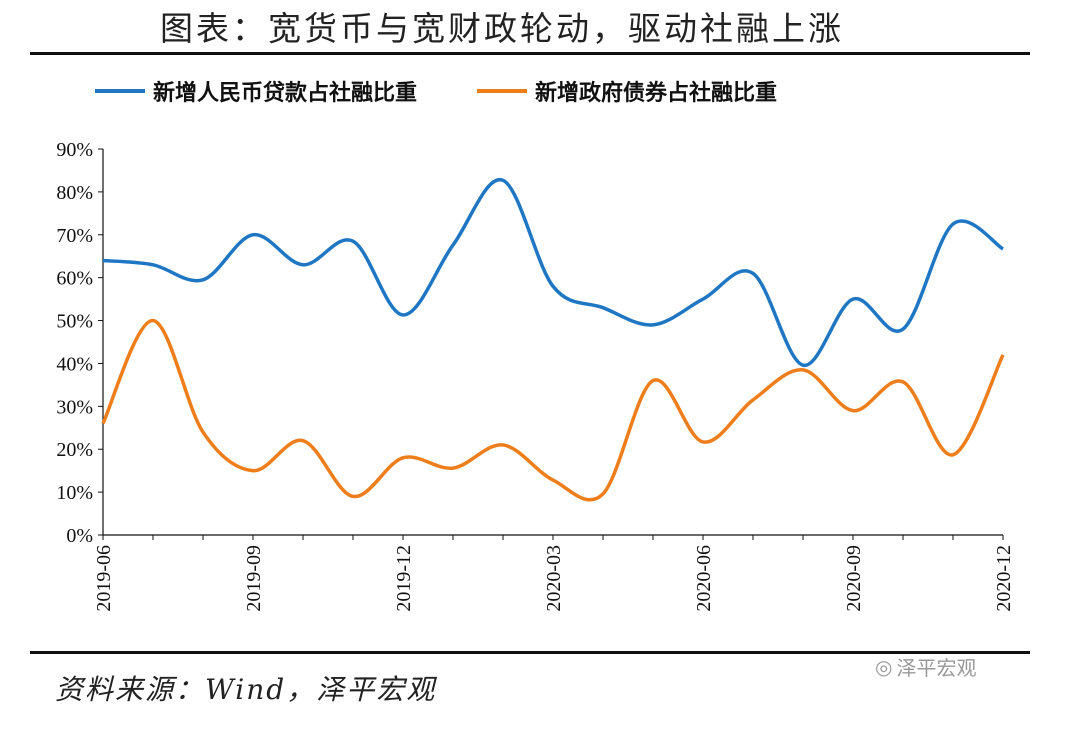  I want to click on x-tick-label: 2019-12, so click(404, 578).